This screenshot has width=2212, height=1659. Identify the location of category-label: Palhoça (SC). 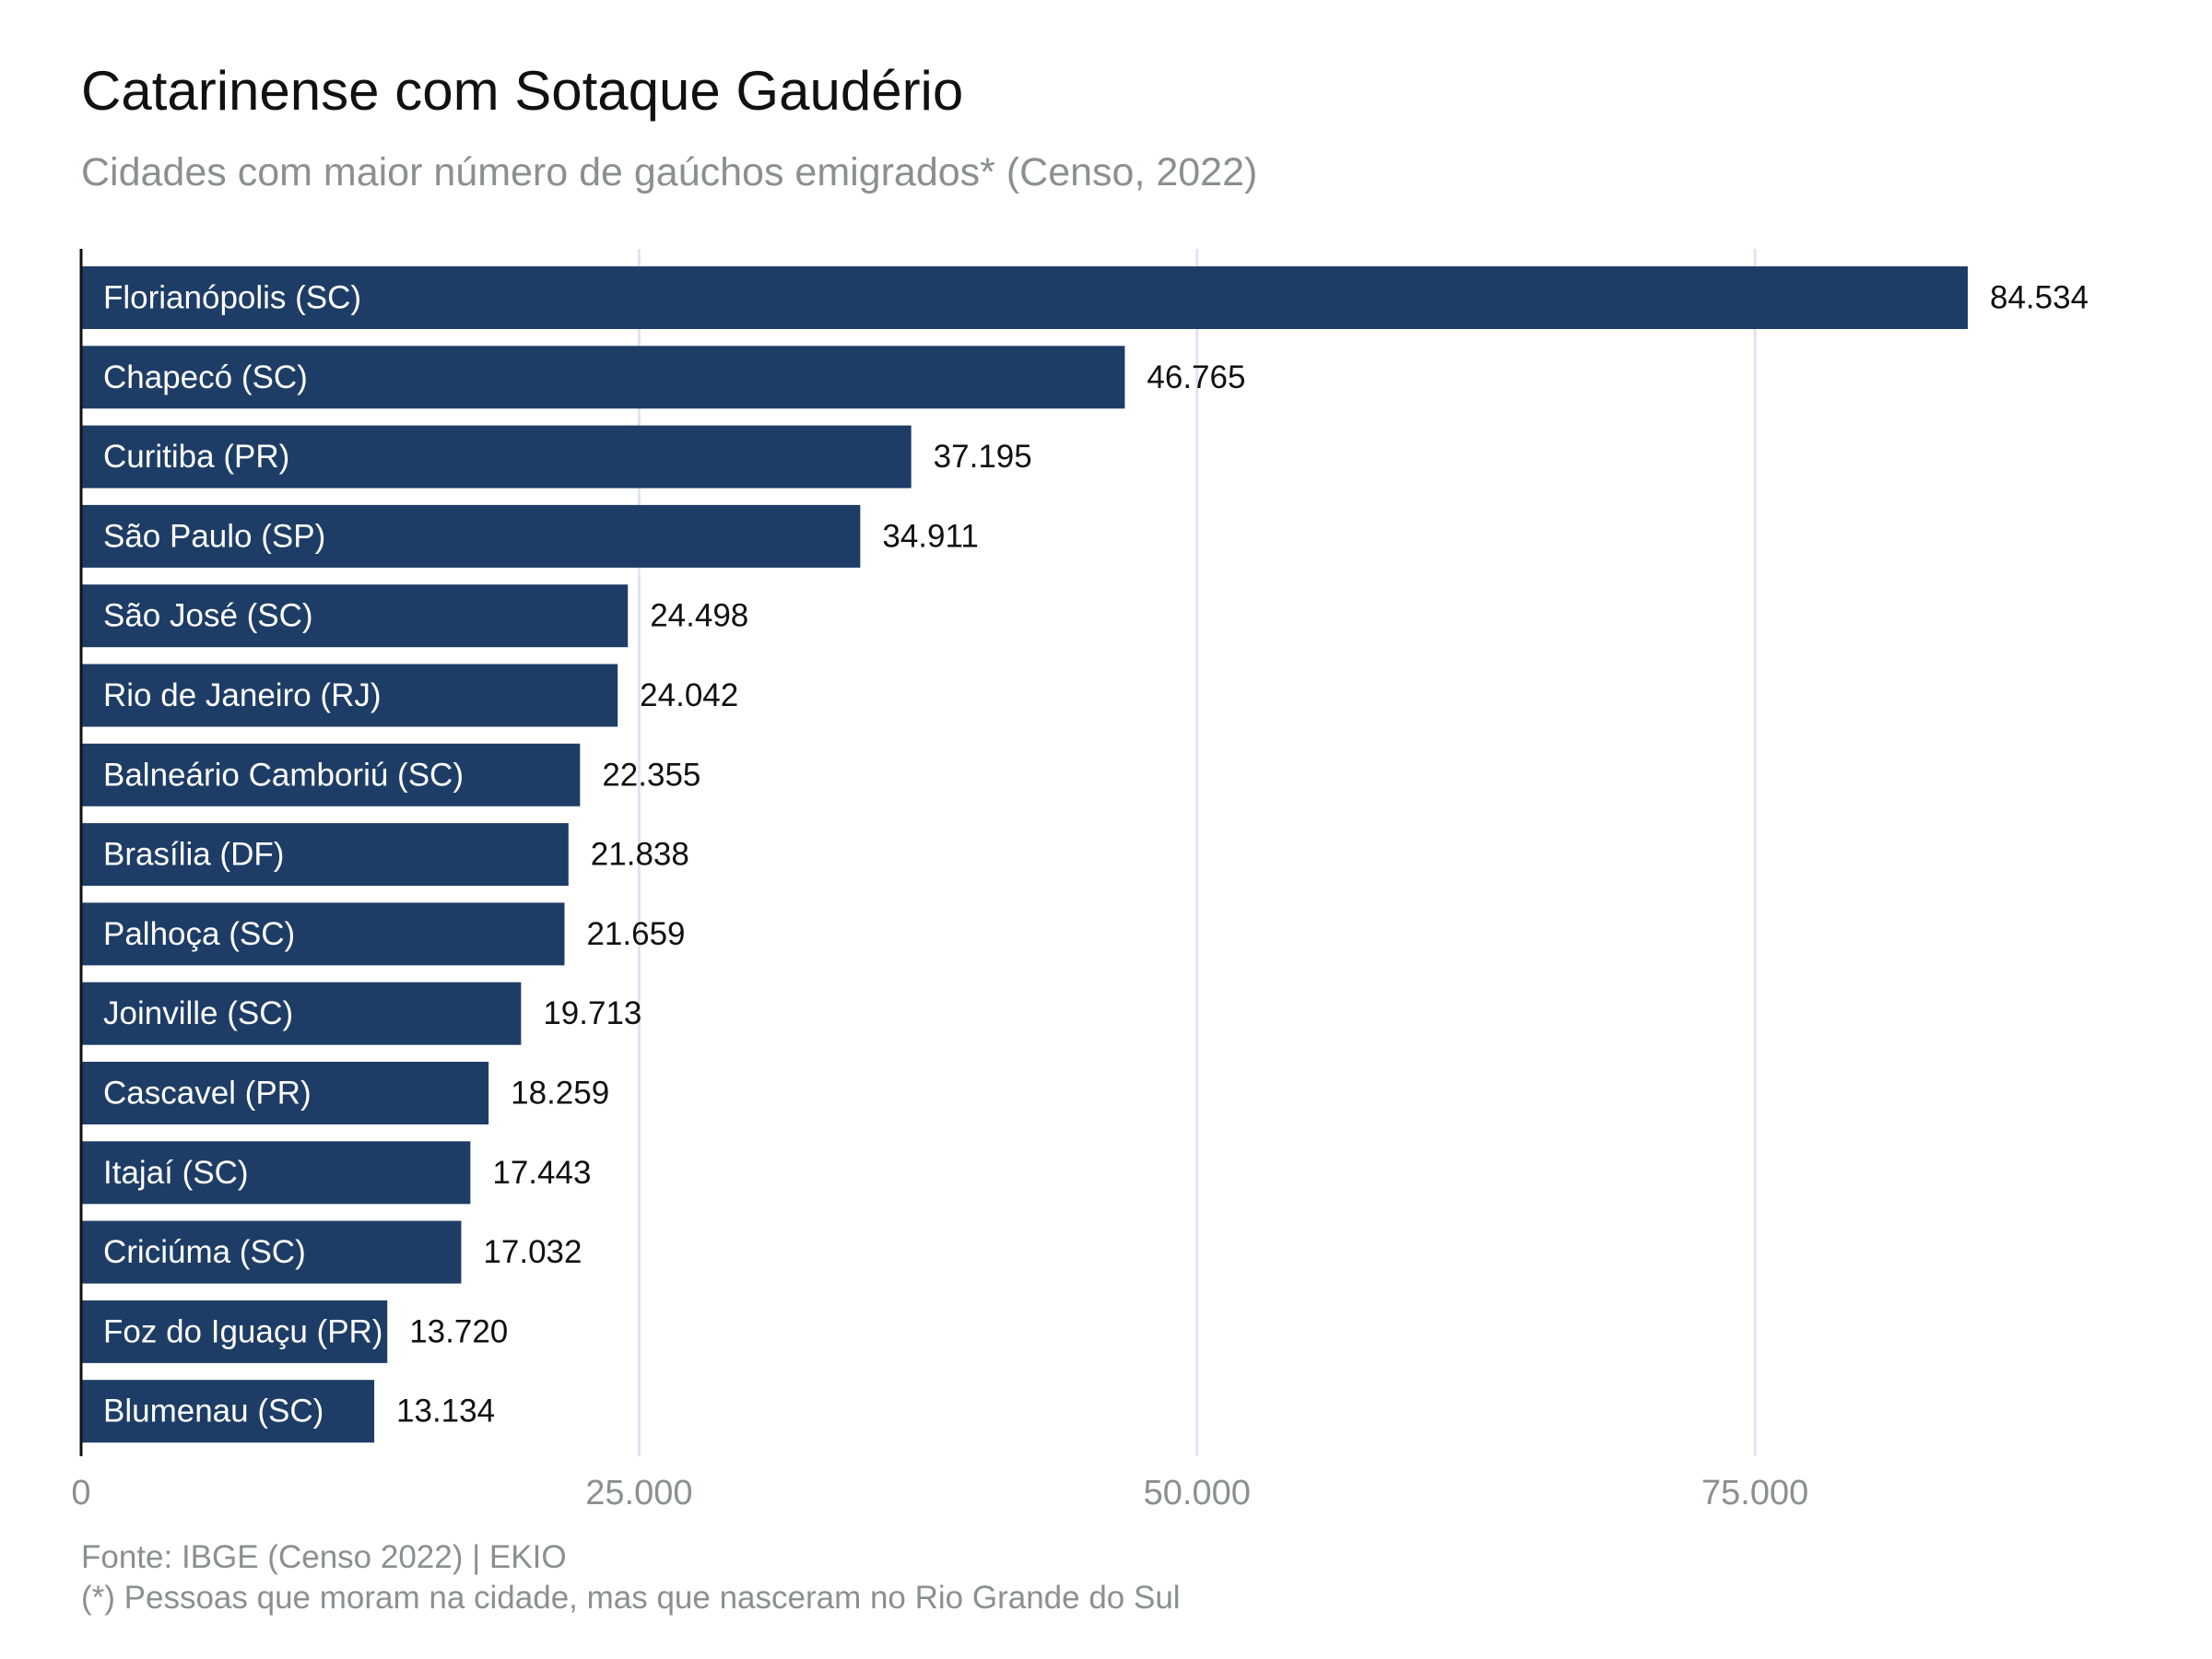
(199, 934).